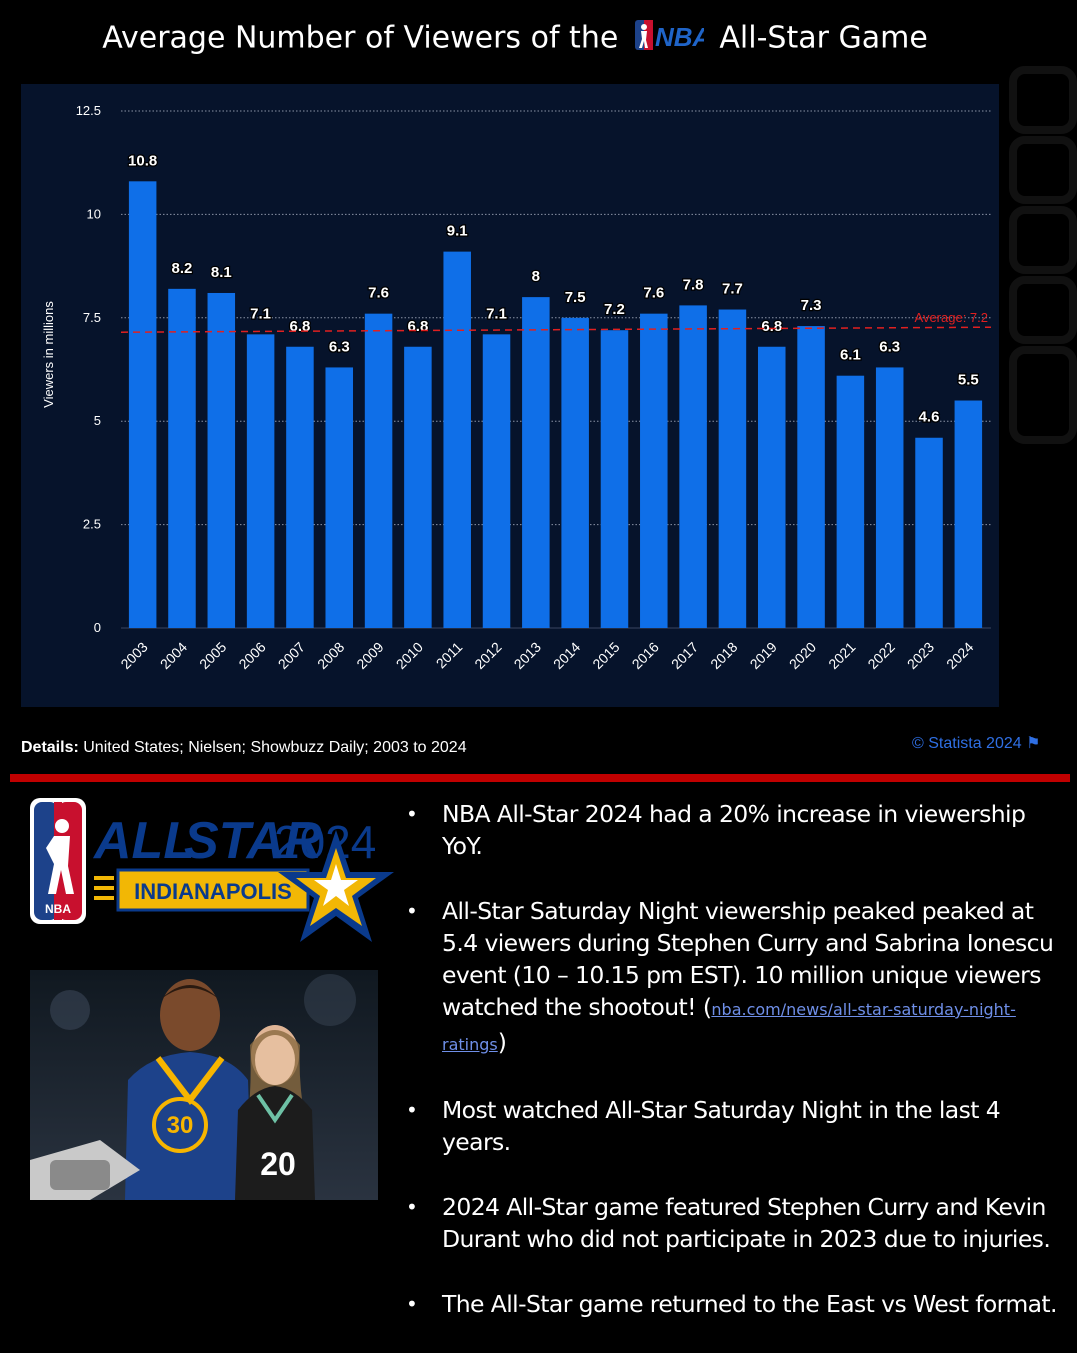 The image size is (1077, 1353). What do you see at coordinates (213, 891) in the screenshot?
I see `logo-city-text: INDIANAPOLIS` at bounding box center [213, 891].